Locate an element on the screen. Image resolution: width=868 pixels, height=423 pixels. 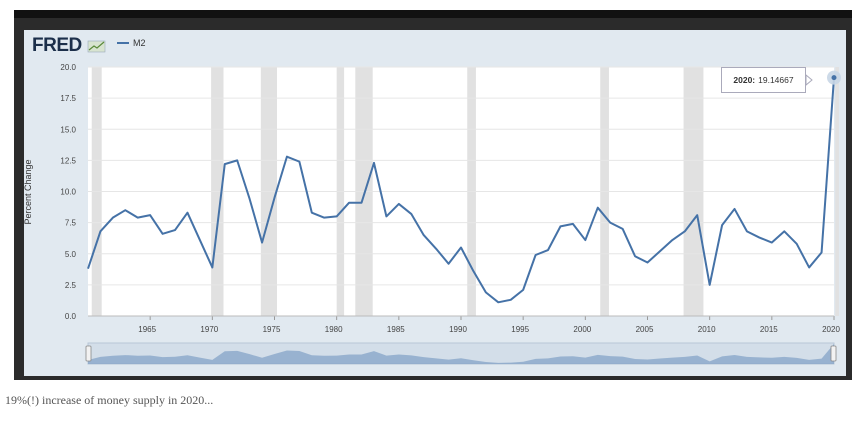
top-bar is located at coordinates (433, 15).